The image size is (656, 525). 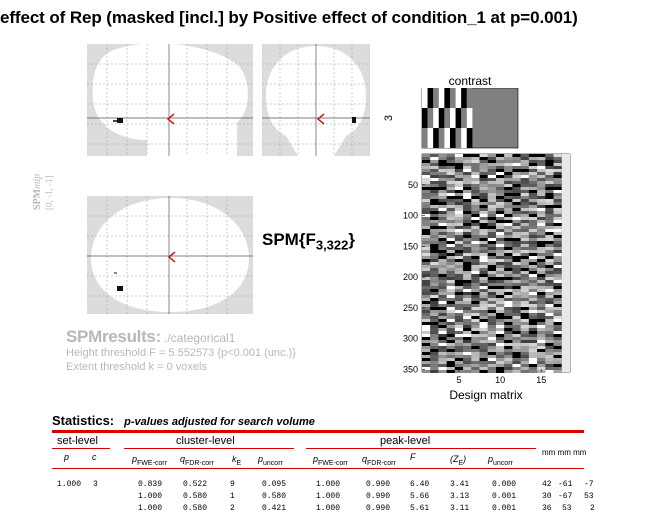 I want to click on table-row-2-cluster-qfdr: 0.580, so click(x=195, y=508).